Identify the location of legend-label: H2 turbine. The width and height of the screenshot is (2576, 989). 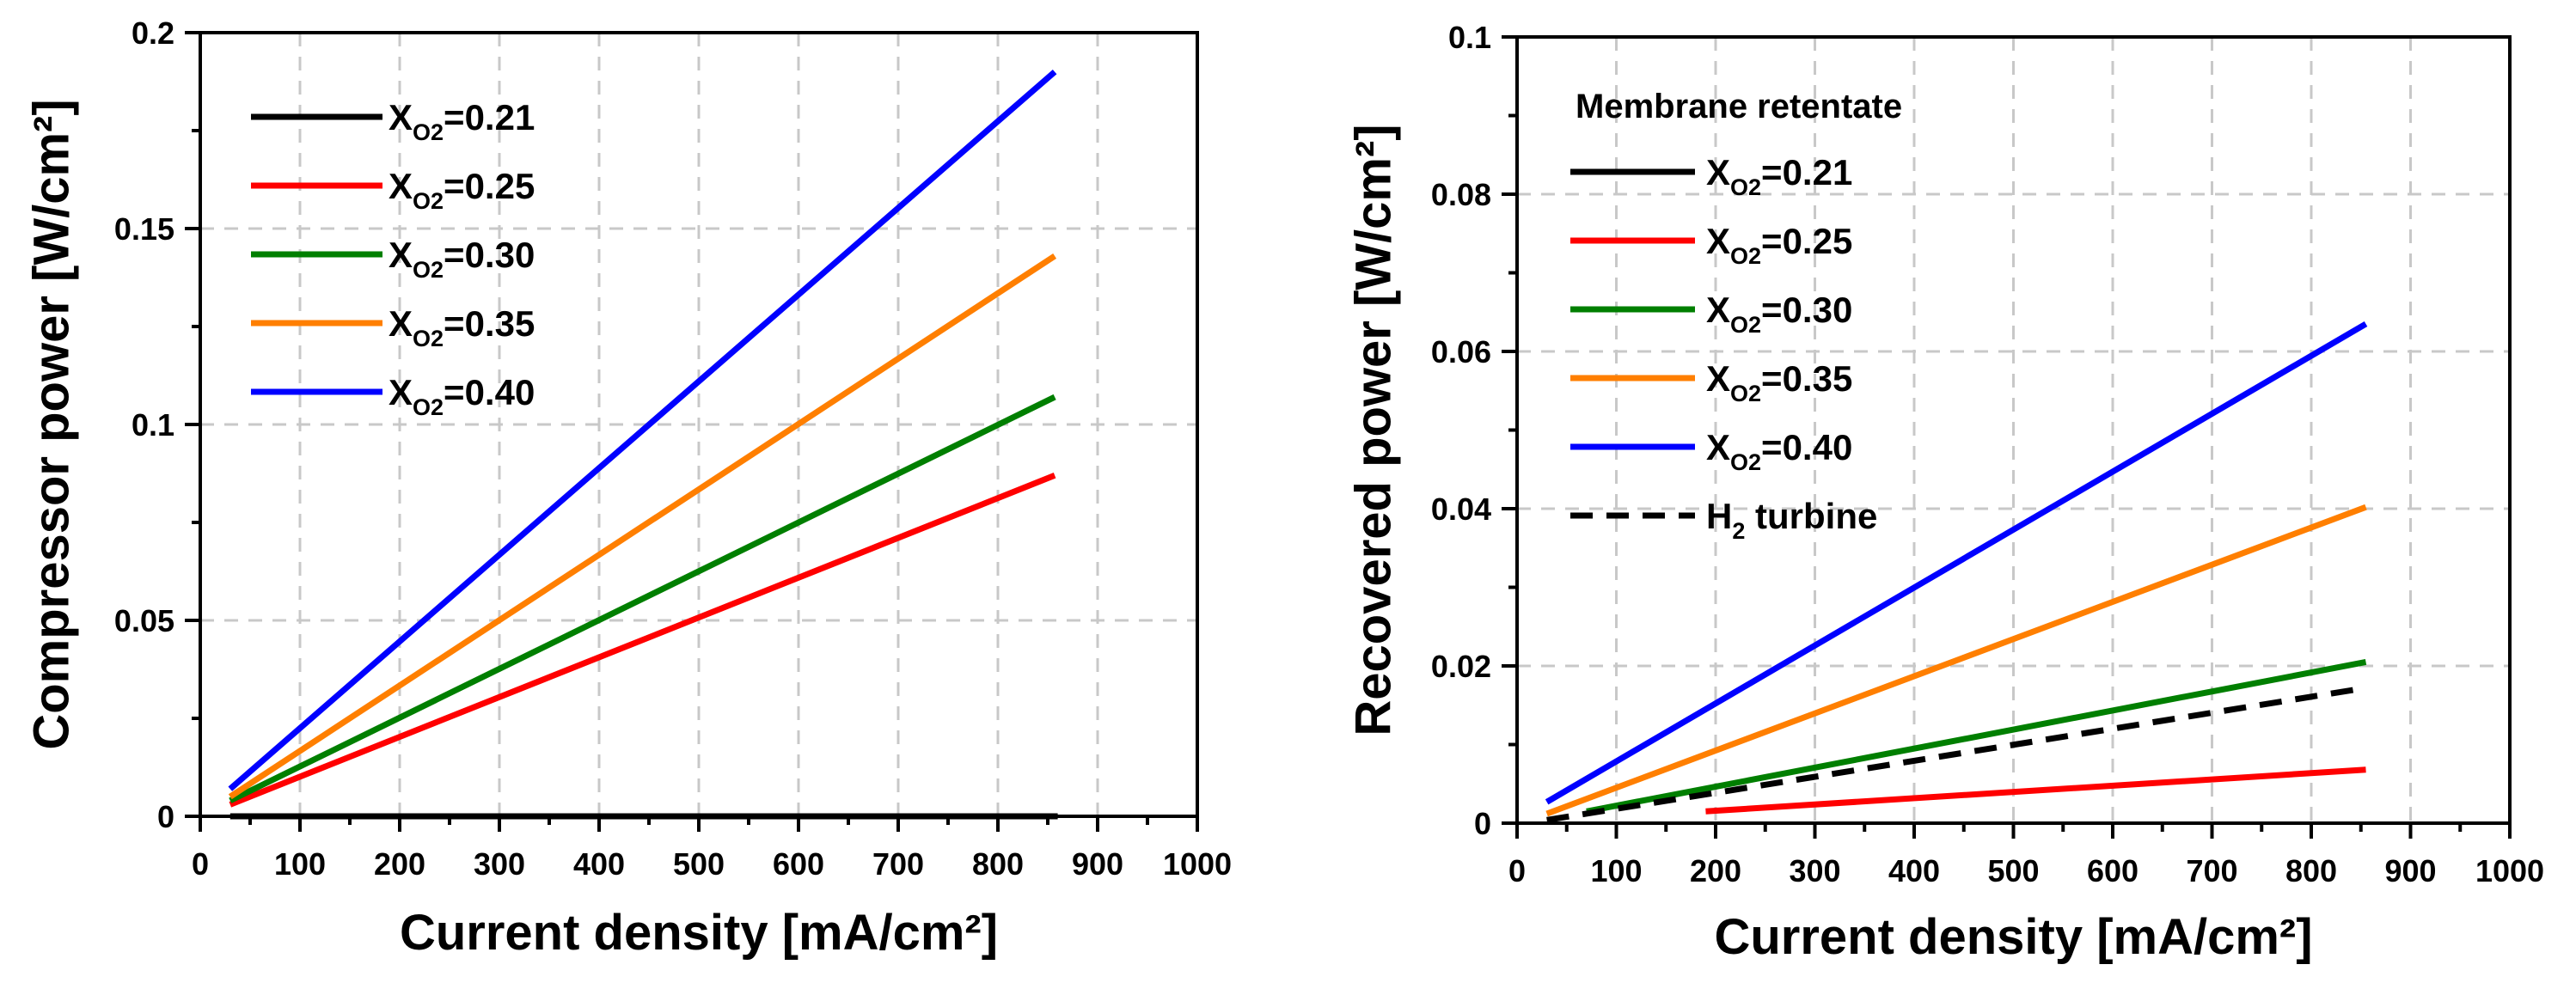
(1791, 520).